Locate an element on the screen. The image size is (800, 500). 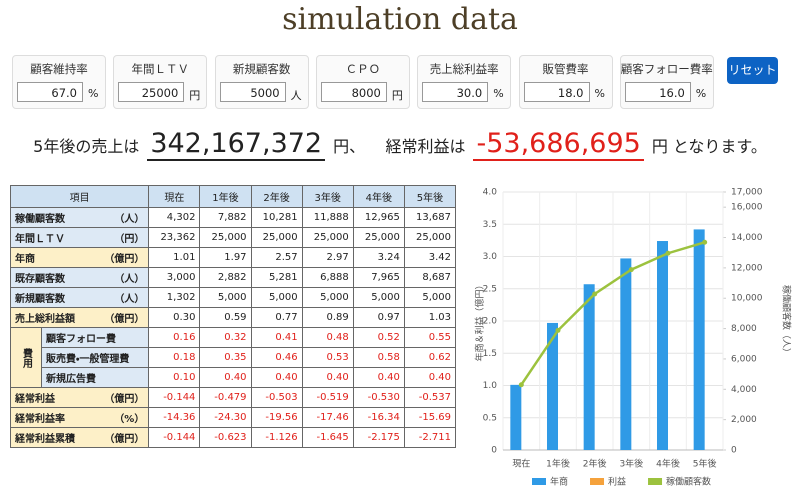
table-row: 新規広告費 0.10 0.40 0.40 0.40 0.40 0.40 is located at coordinates (234, 377).